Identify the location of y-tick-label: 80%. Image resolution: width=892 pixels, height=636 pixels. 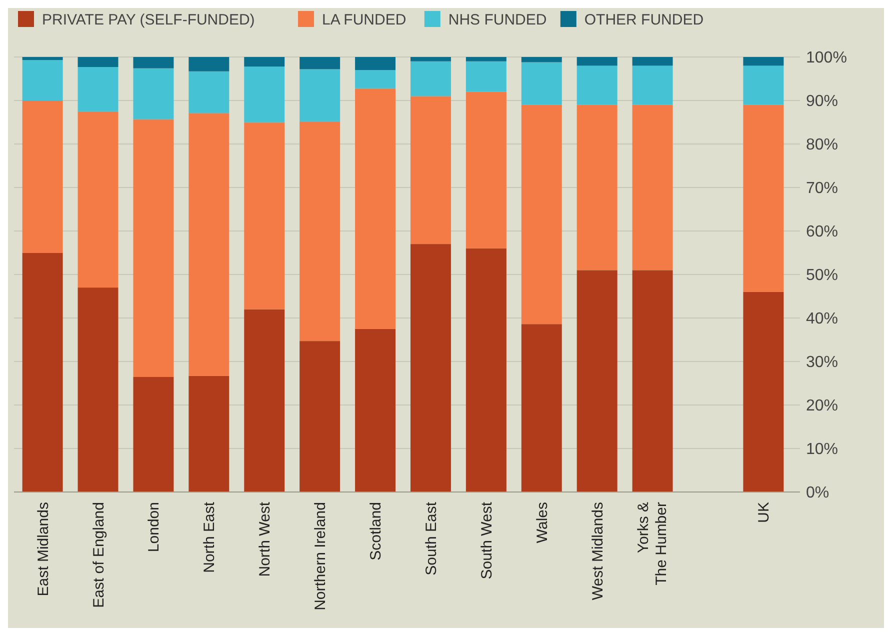
(822, 145).